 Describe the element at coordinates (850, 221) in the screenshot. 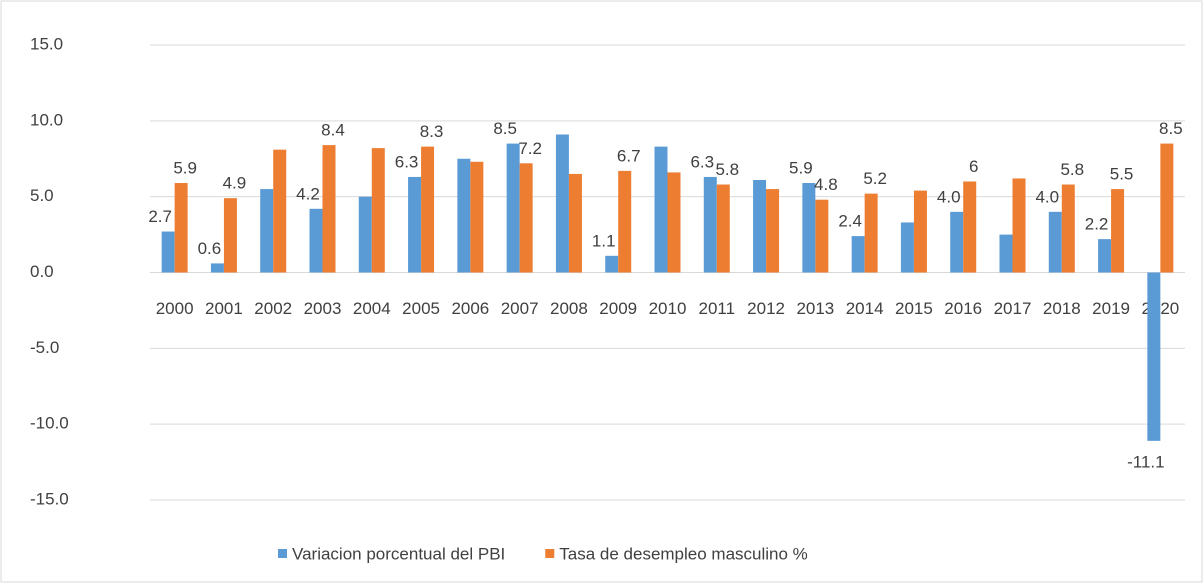

I see `data-label: 2.4` at that location.